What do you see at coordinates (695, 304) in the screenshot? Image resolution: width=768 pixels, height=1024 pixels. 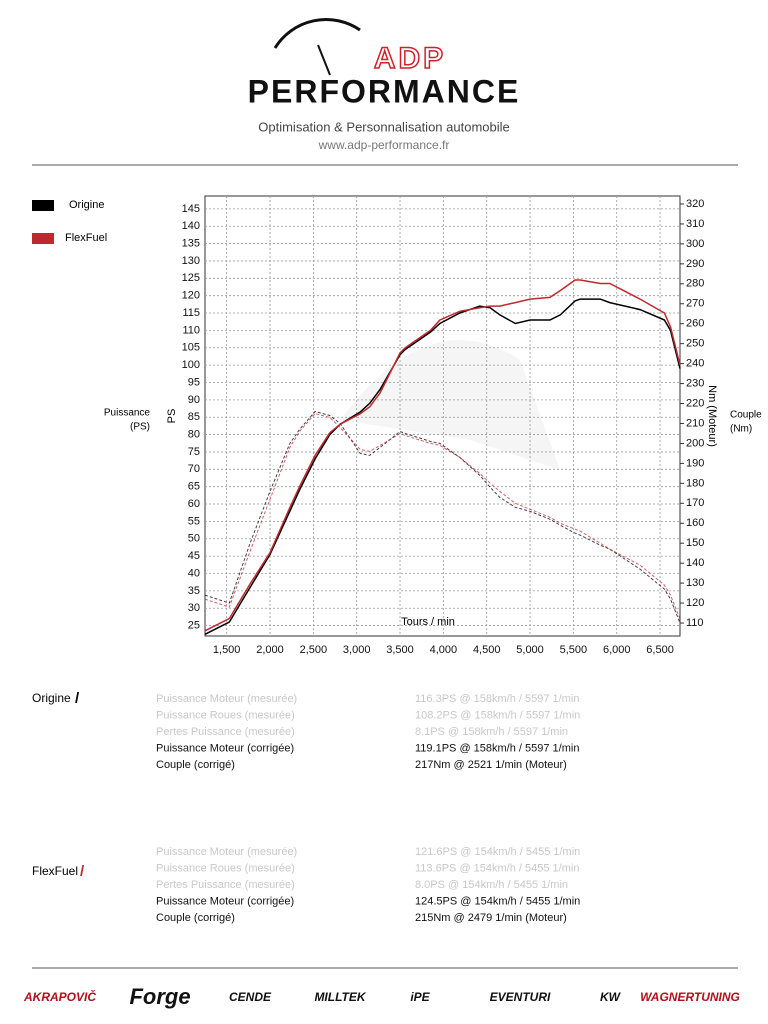 I see `y2-tick-label: 270` at bounding box center [695, 304].